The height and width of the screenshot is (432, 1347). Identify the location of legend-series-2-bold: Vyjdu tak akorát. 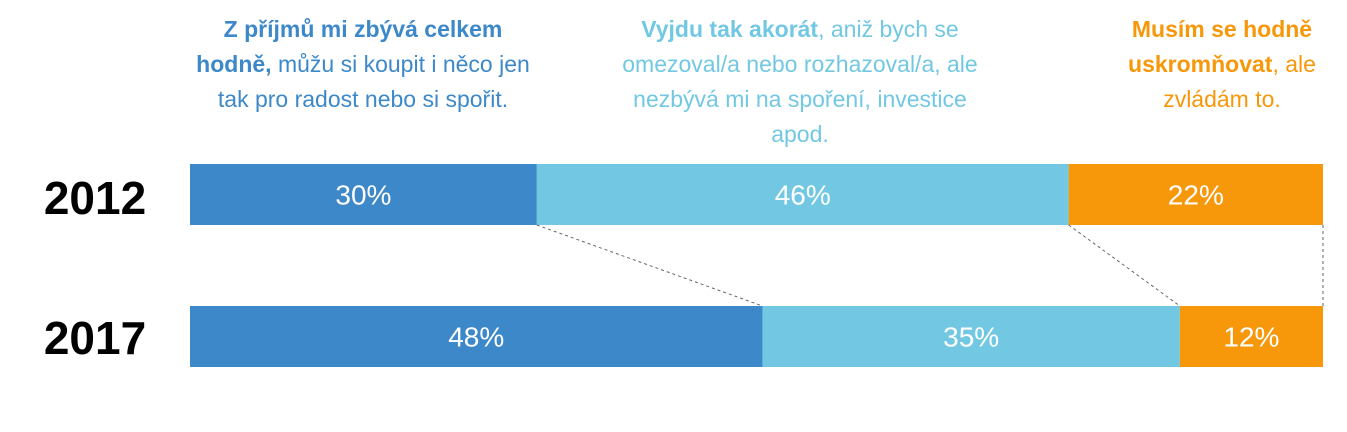
(730, 29).